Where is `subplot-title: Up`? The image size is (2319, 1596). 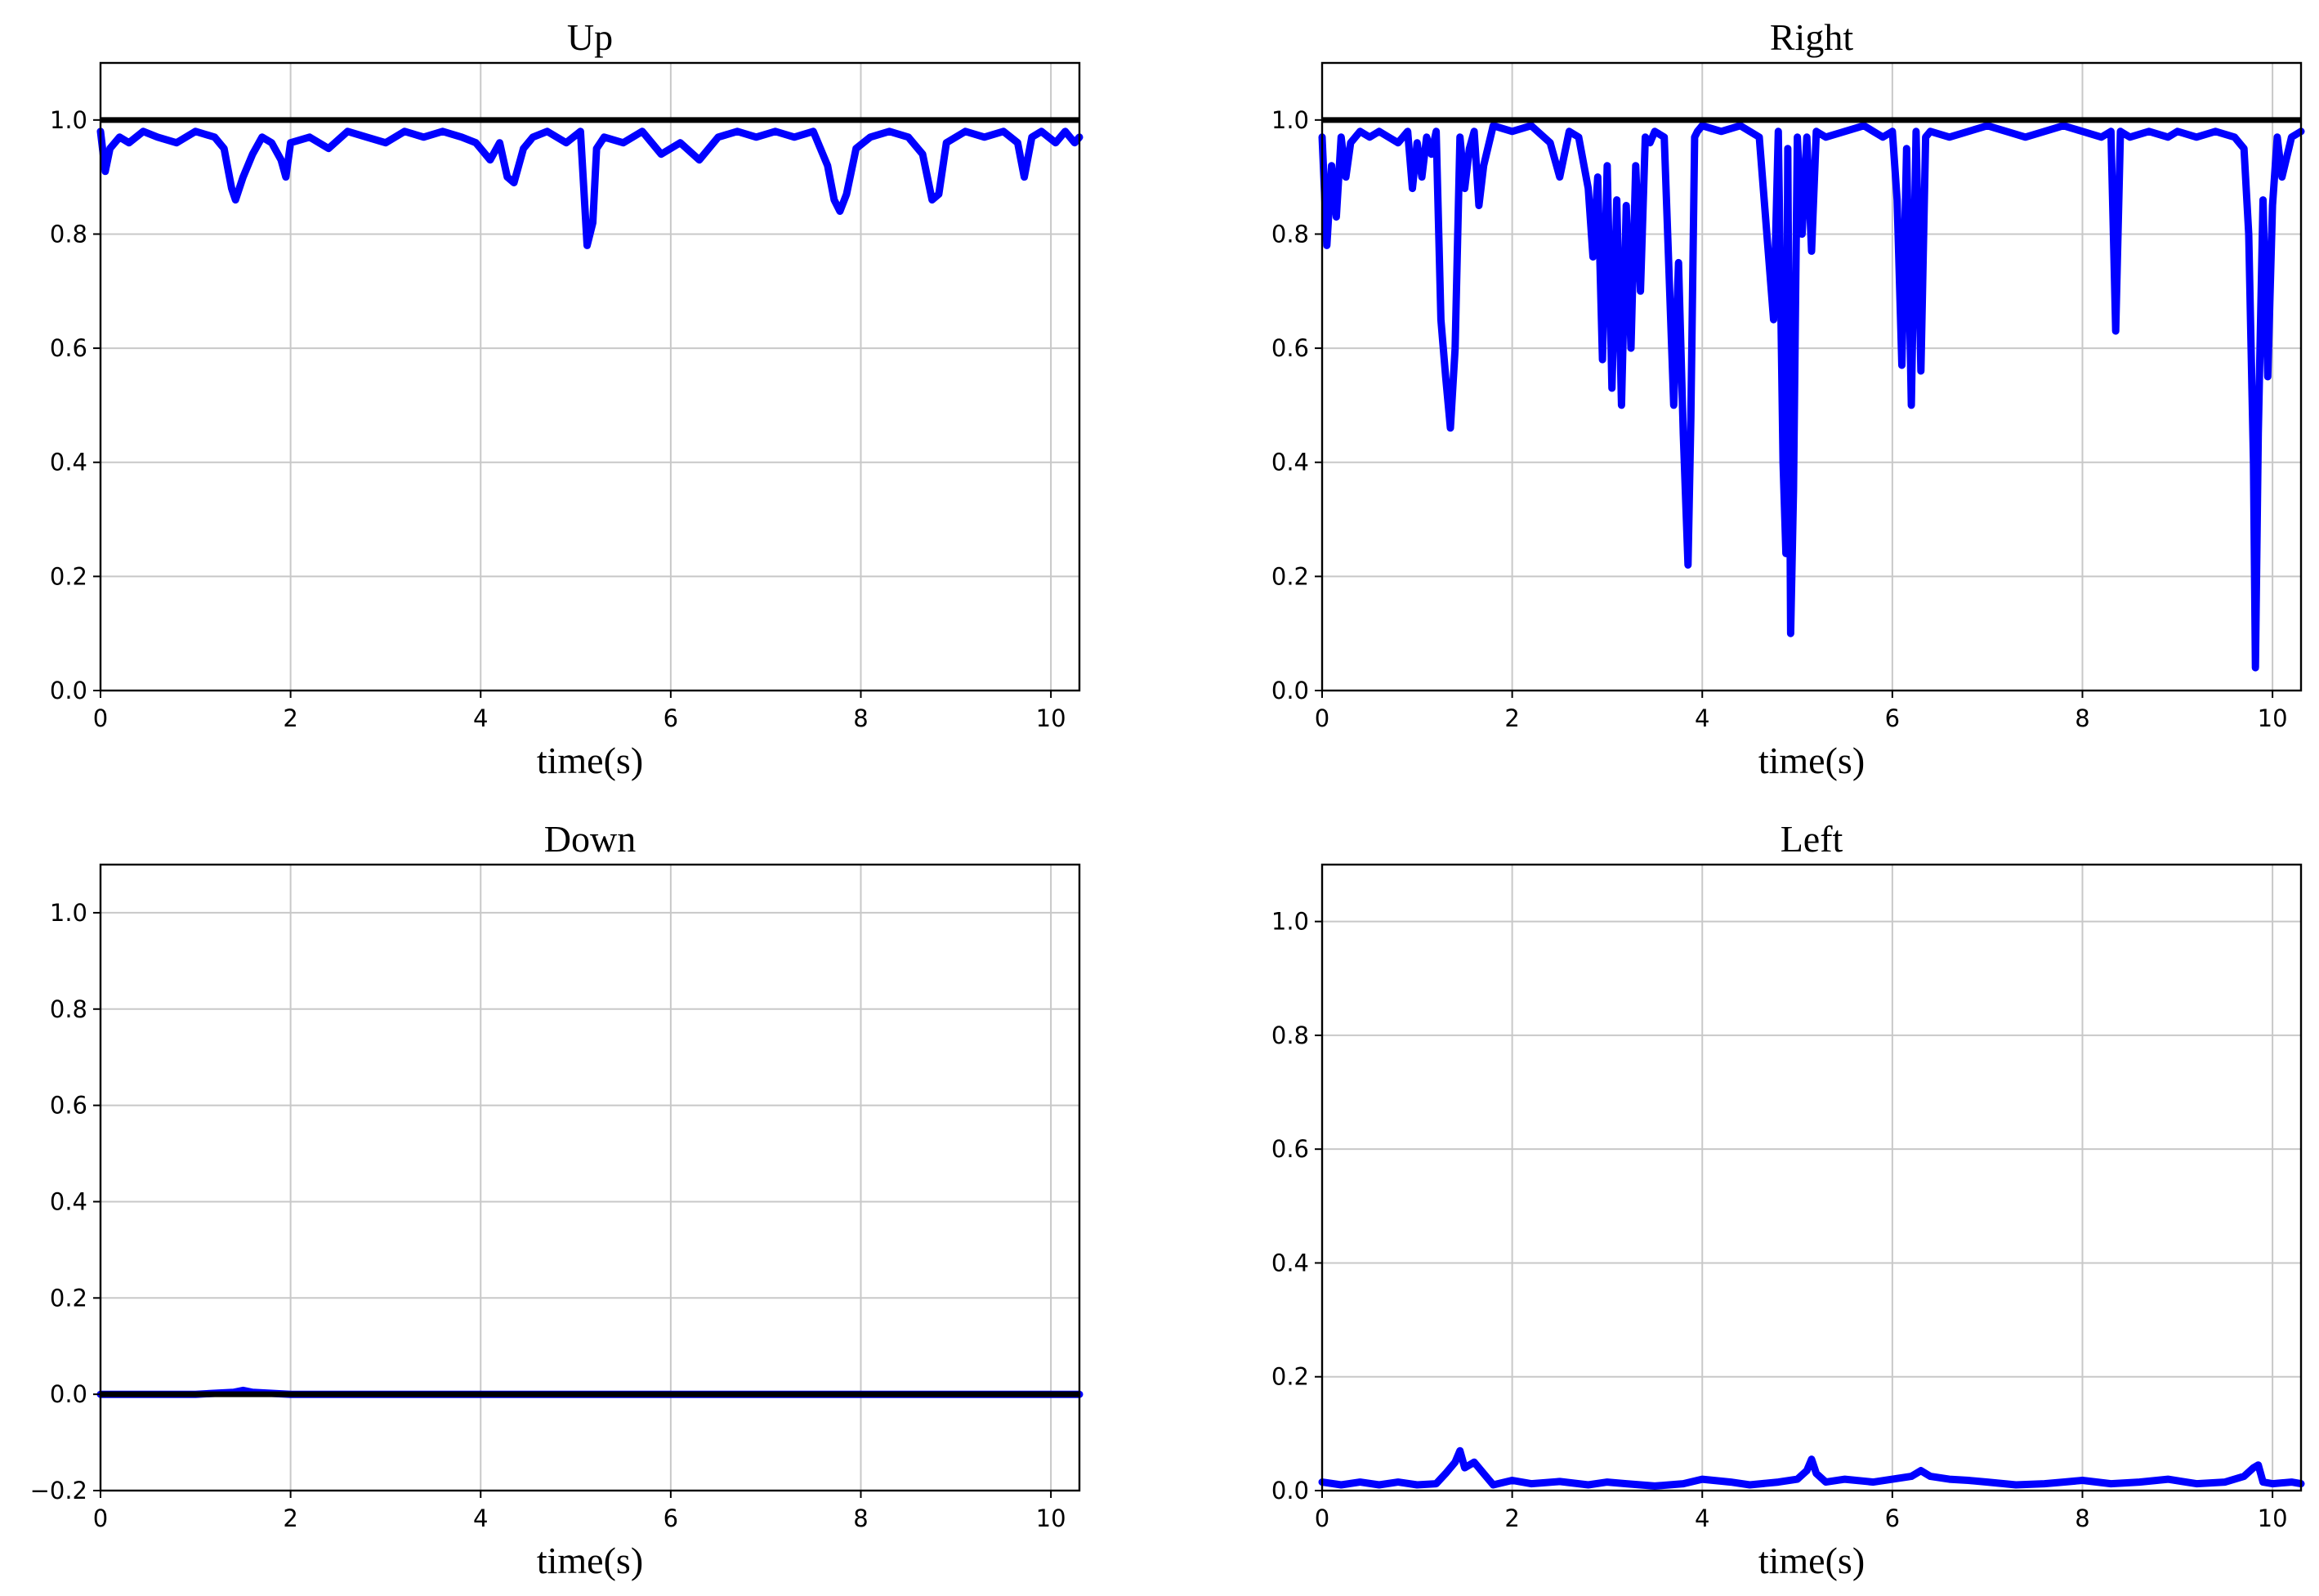 subplot-title: Up is located at coordinates (590, 37).